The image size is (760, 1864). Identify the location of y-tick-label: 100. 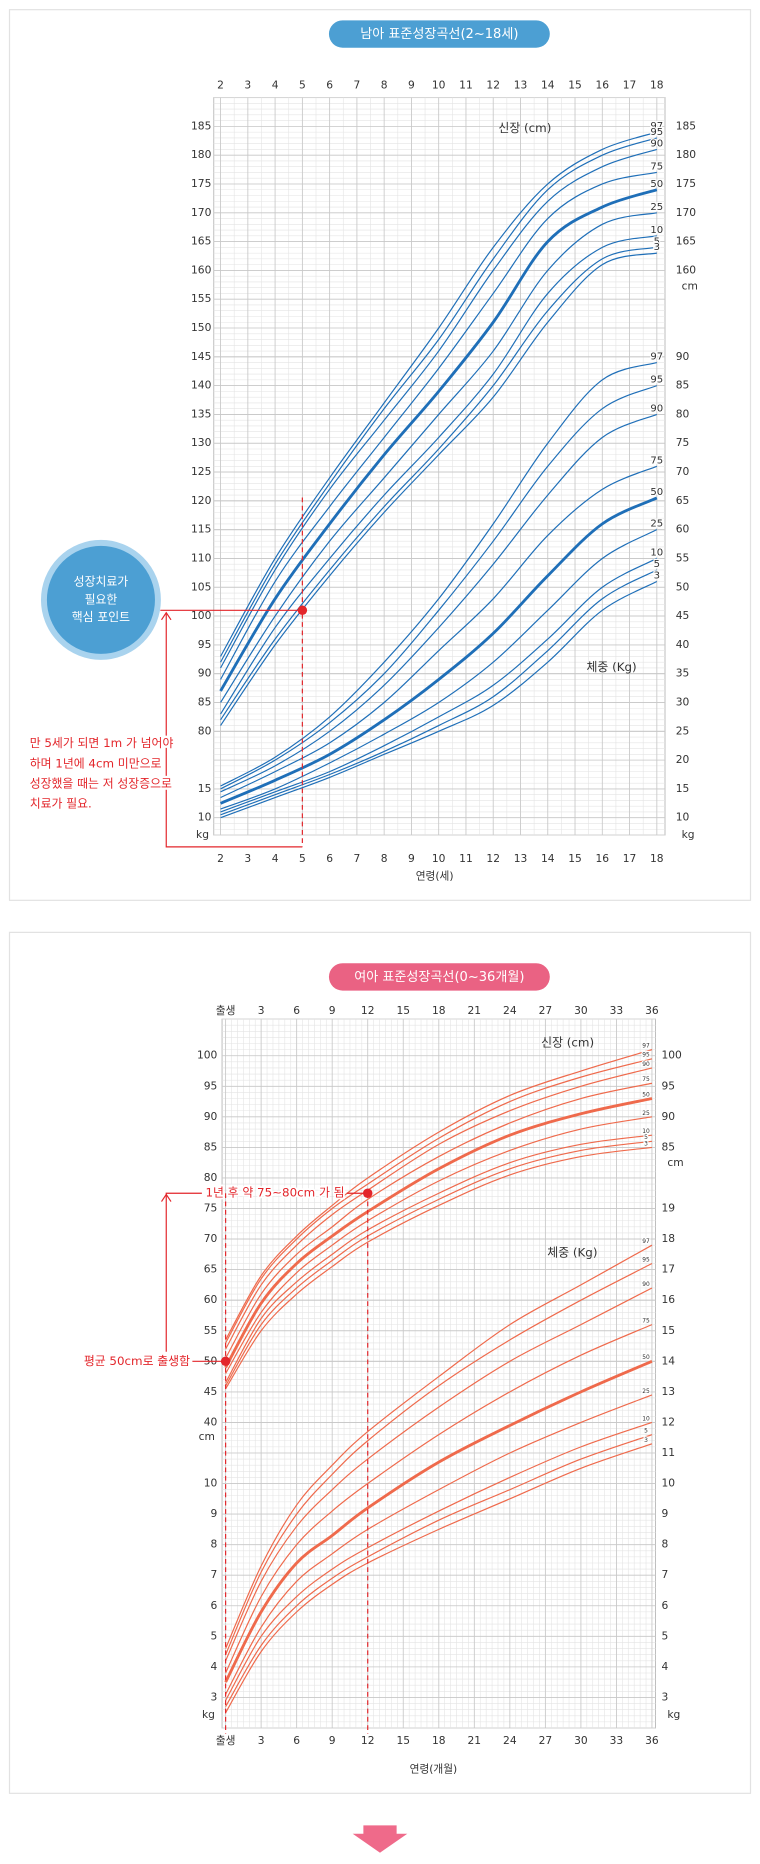
(201, 615).